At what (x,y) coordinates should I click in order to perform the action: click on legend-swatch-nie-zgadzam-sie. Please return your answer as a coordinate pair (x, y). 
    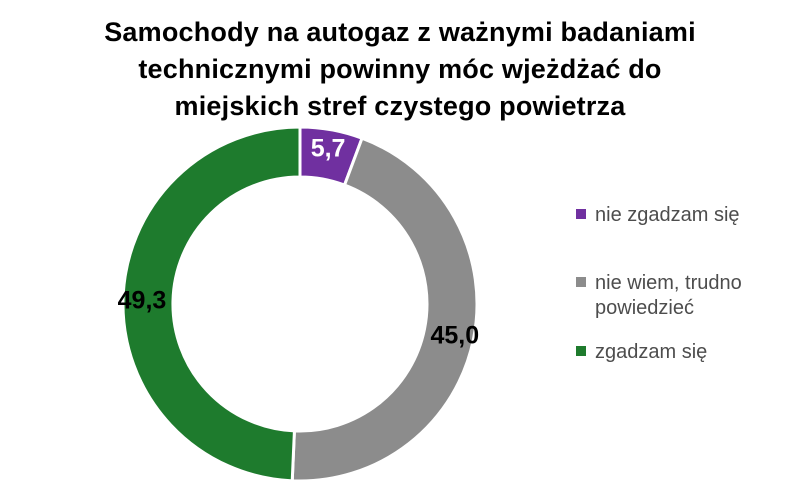
    Looking at the image, I should click on (581, 214).